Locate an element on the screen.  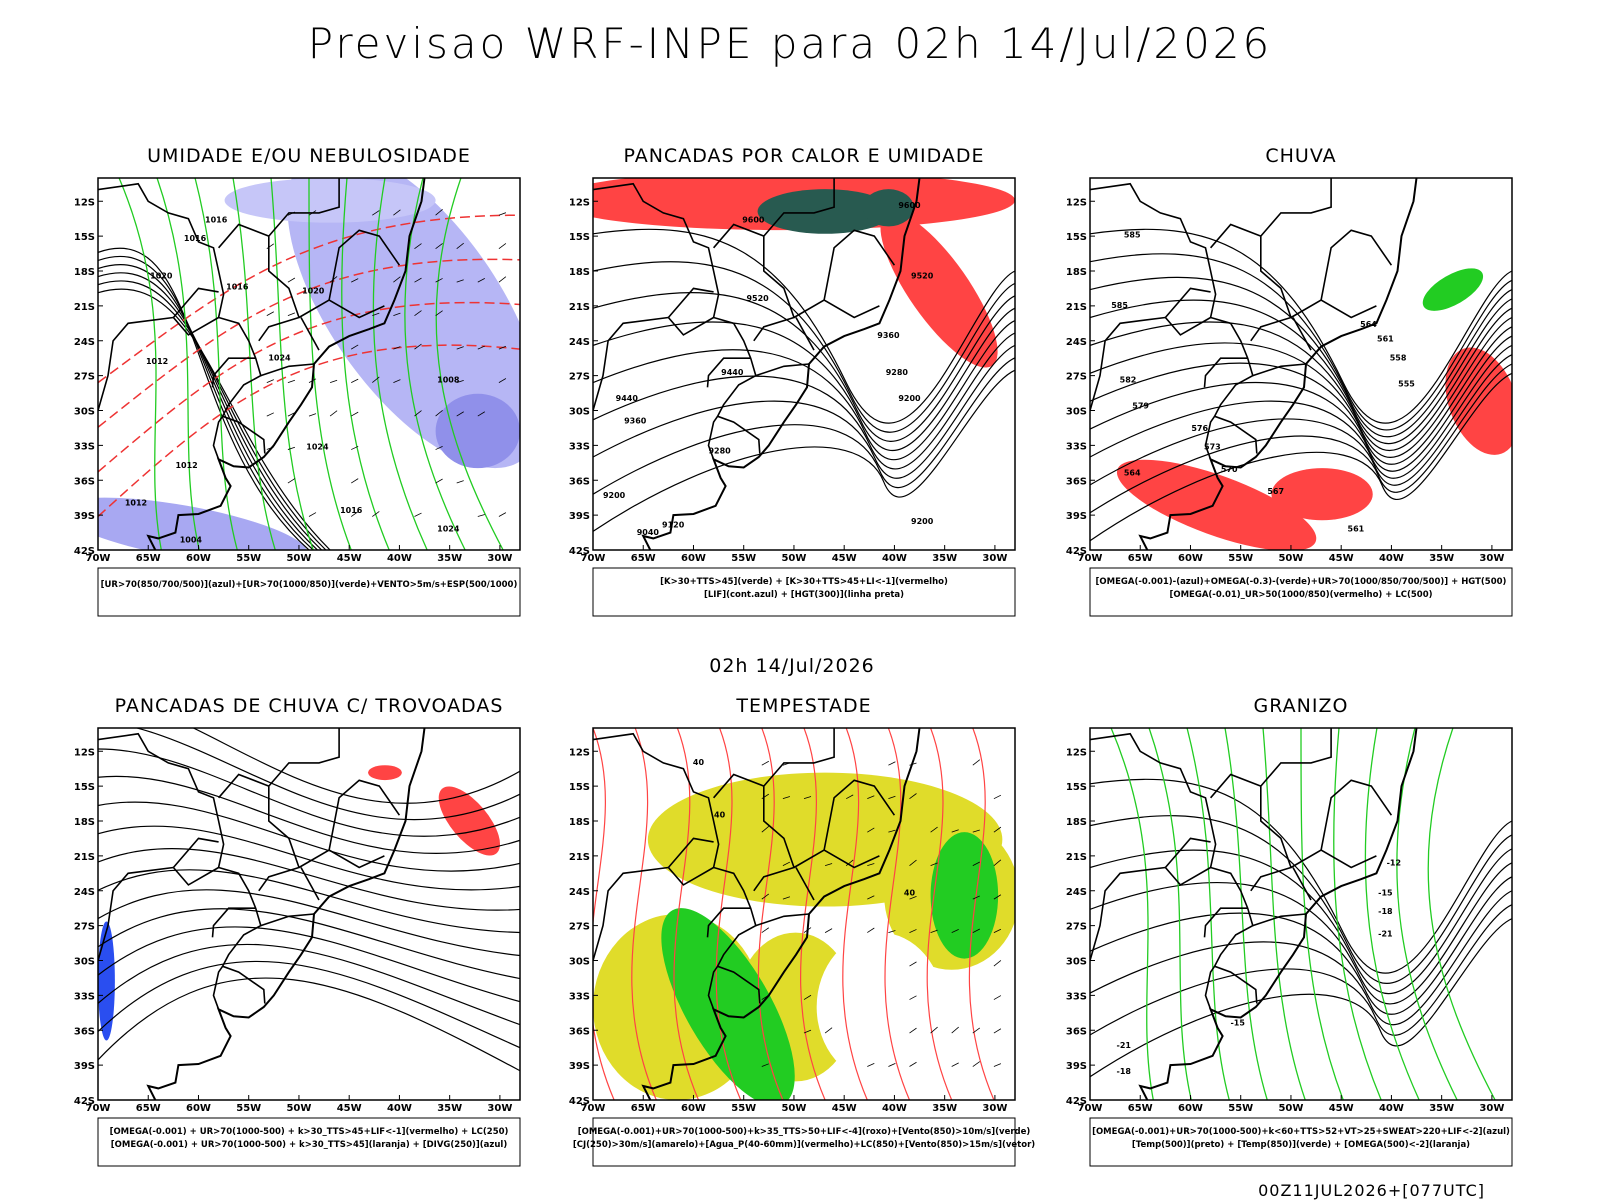
x-tick-label: 30W is located at coordinates (1491, 1108).